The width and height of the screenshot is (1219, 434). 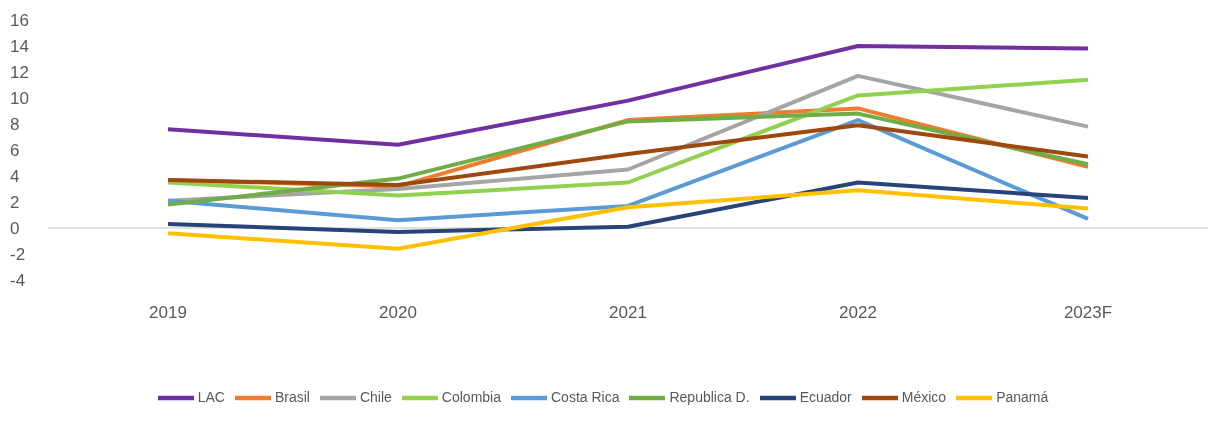 I want to click on y-tick-label: -4, so click(x=18, y=281).